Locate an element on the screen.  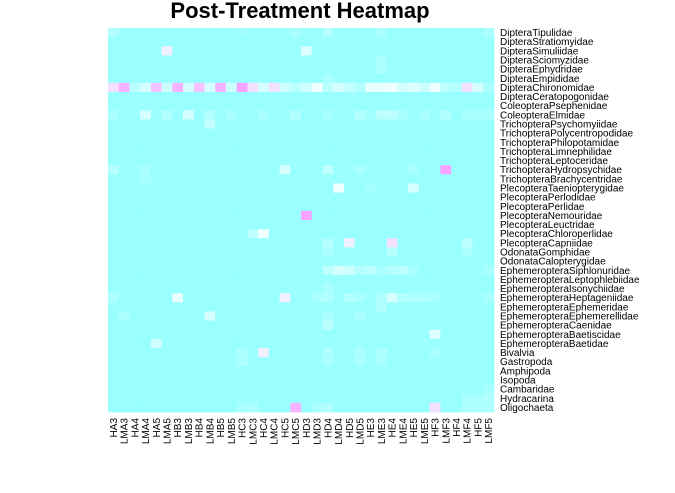
column-label: HB5 is located at coordinates (221, 428).